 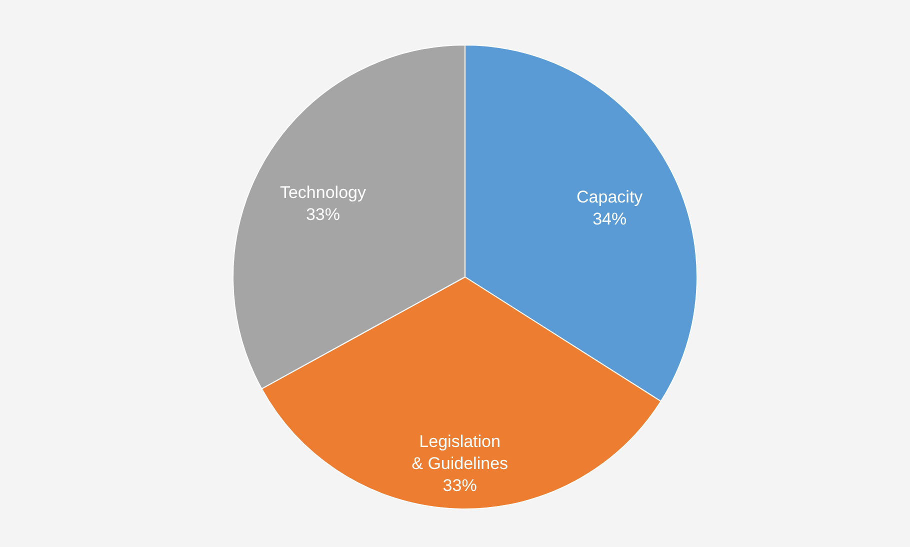 What do you see at coordinates (323, 192) in the screenshot?
I see `slice-label: Technology` at bounding box center [323, 192].